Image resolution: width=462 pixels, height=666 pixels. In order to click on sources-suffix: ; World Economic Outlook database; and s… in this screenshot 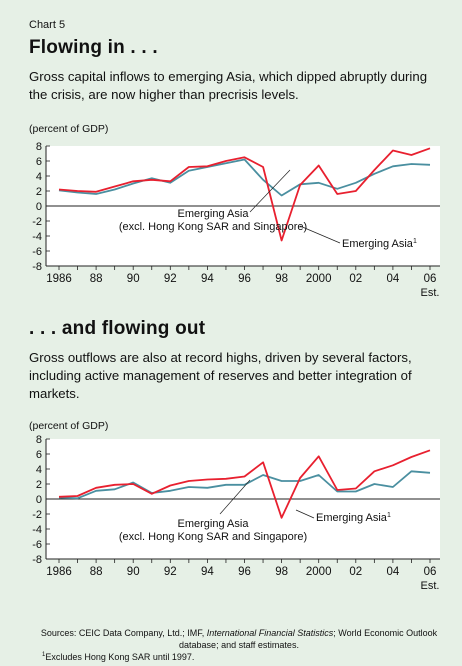, I will do `click(308, 639)`.